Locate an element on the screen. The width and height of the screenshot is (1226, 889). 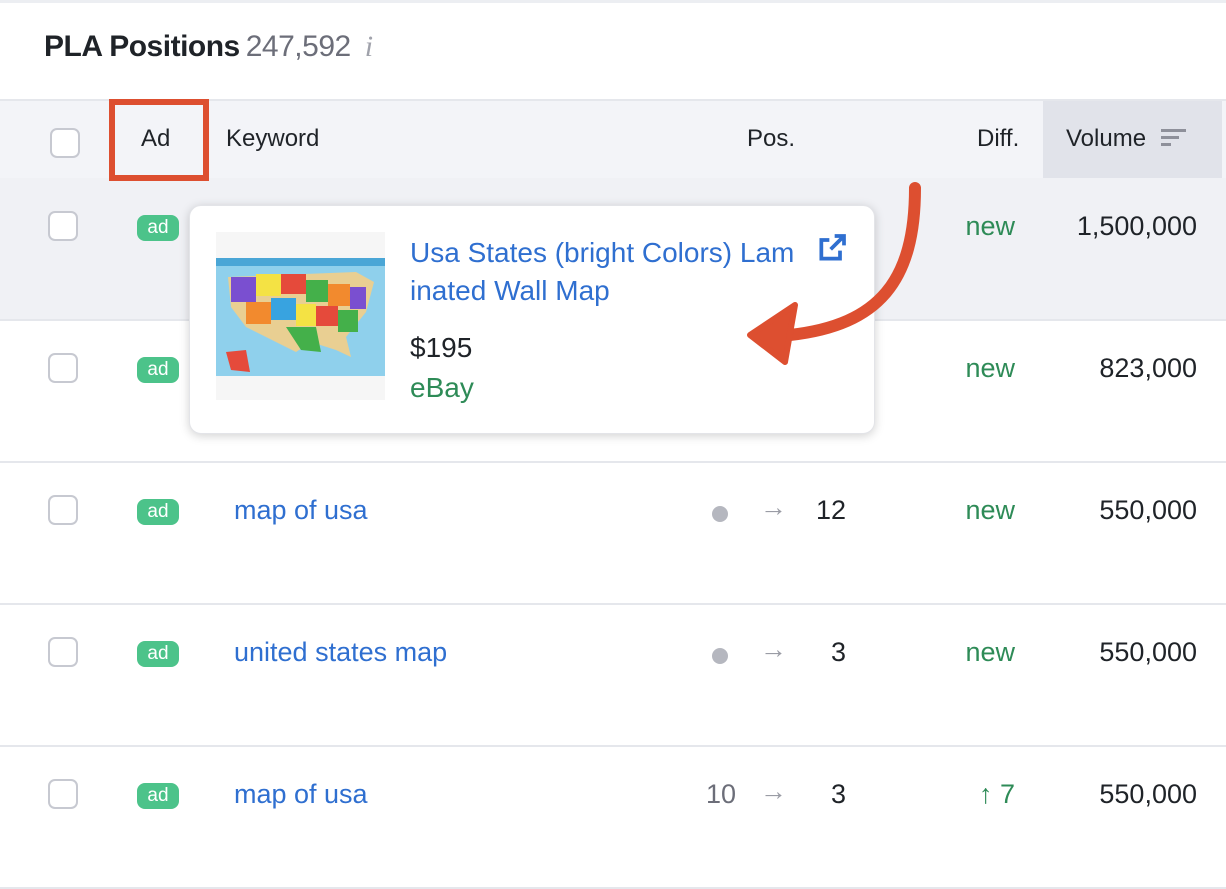
column-diff: Diff. is located at coordinates (998, 138).